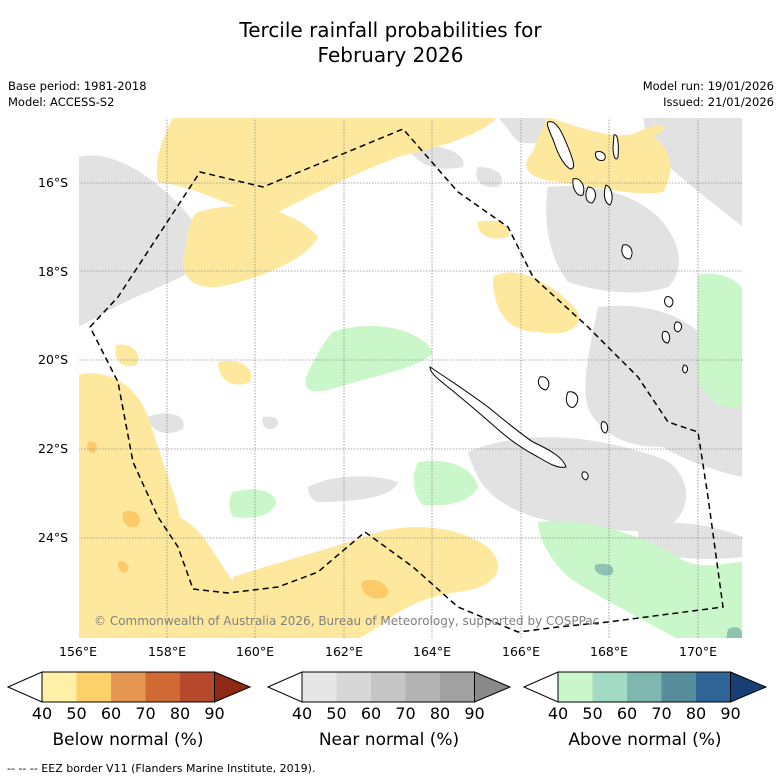  What do you see at coordinates (698, 651) in the screenshot?
I see `lon-label-170e: 170°E` at bounding box center [698, 651].